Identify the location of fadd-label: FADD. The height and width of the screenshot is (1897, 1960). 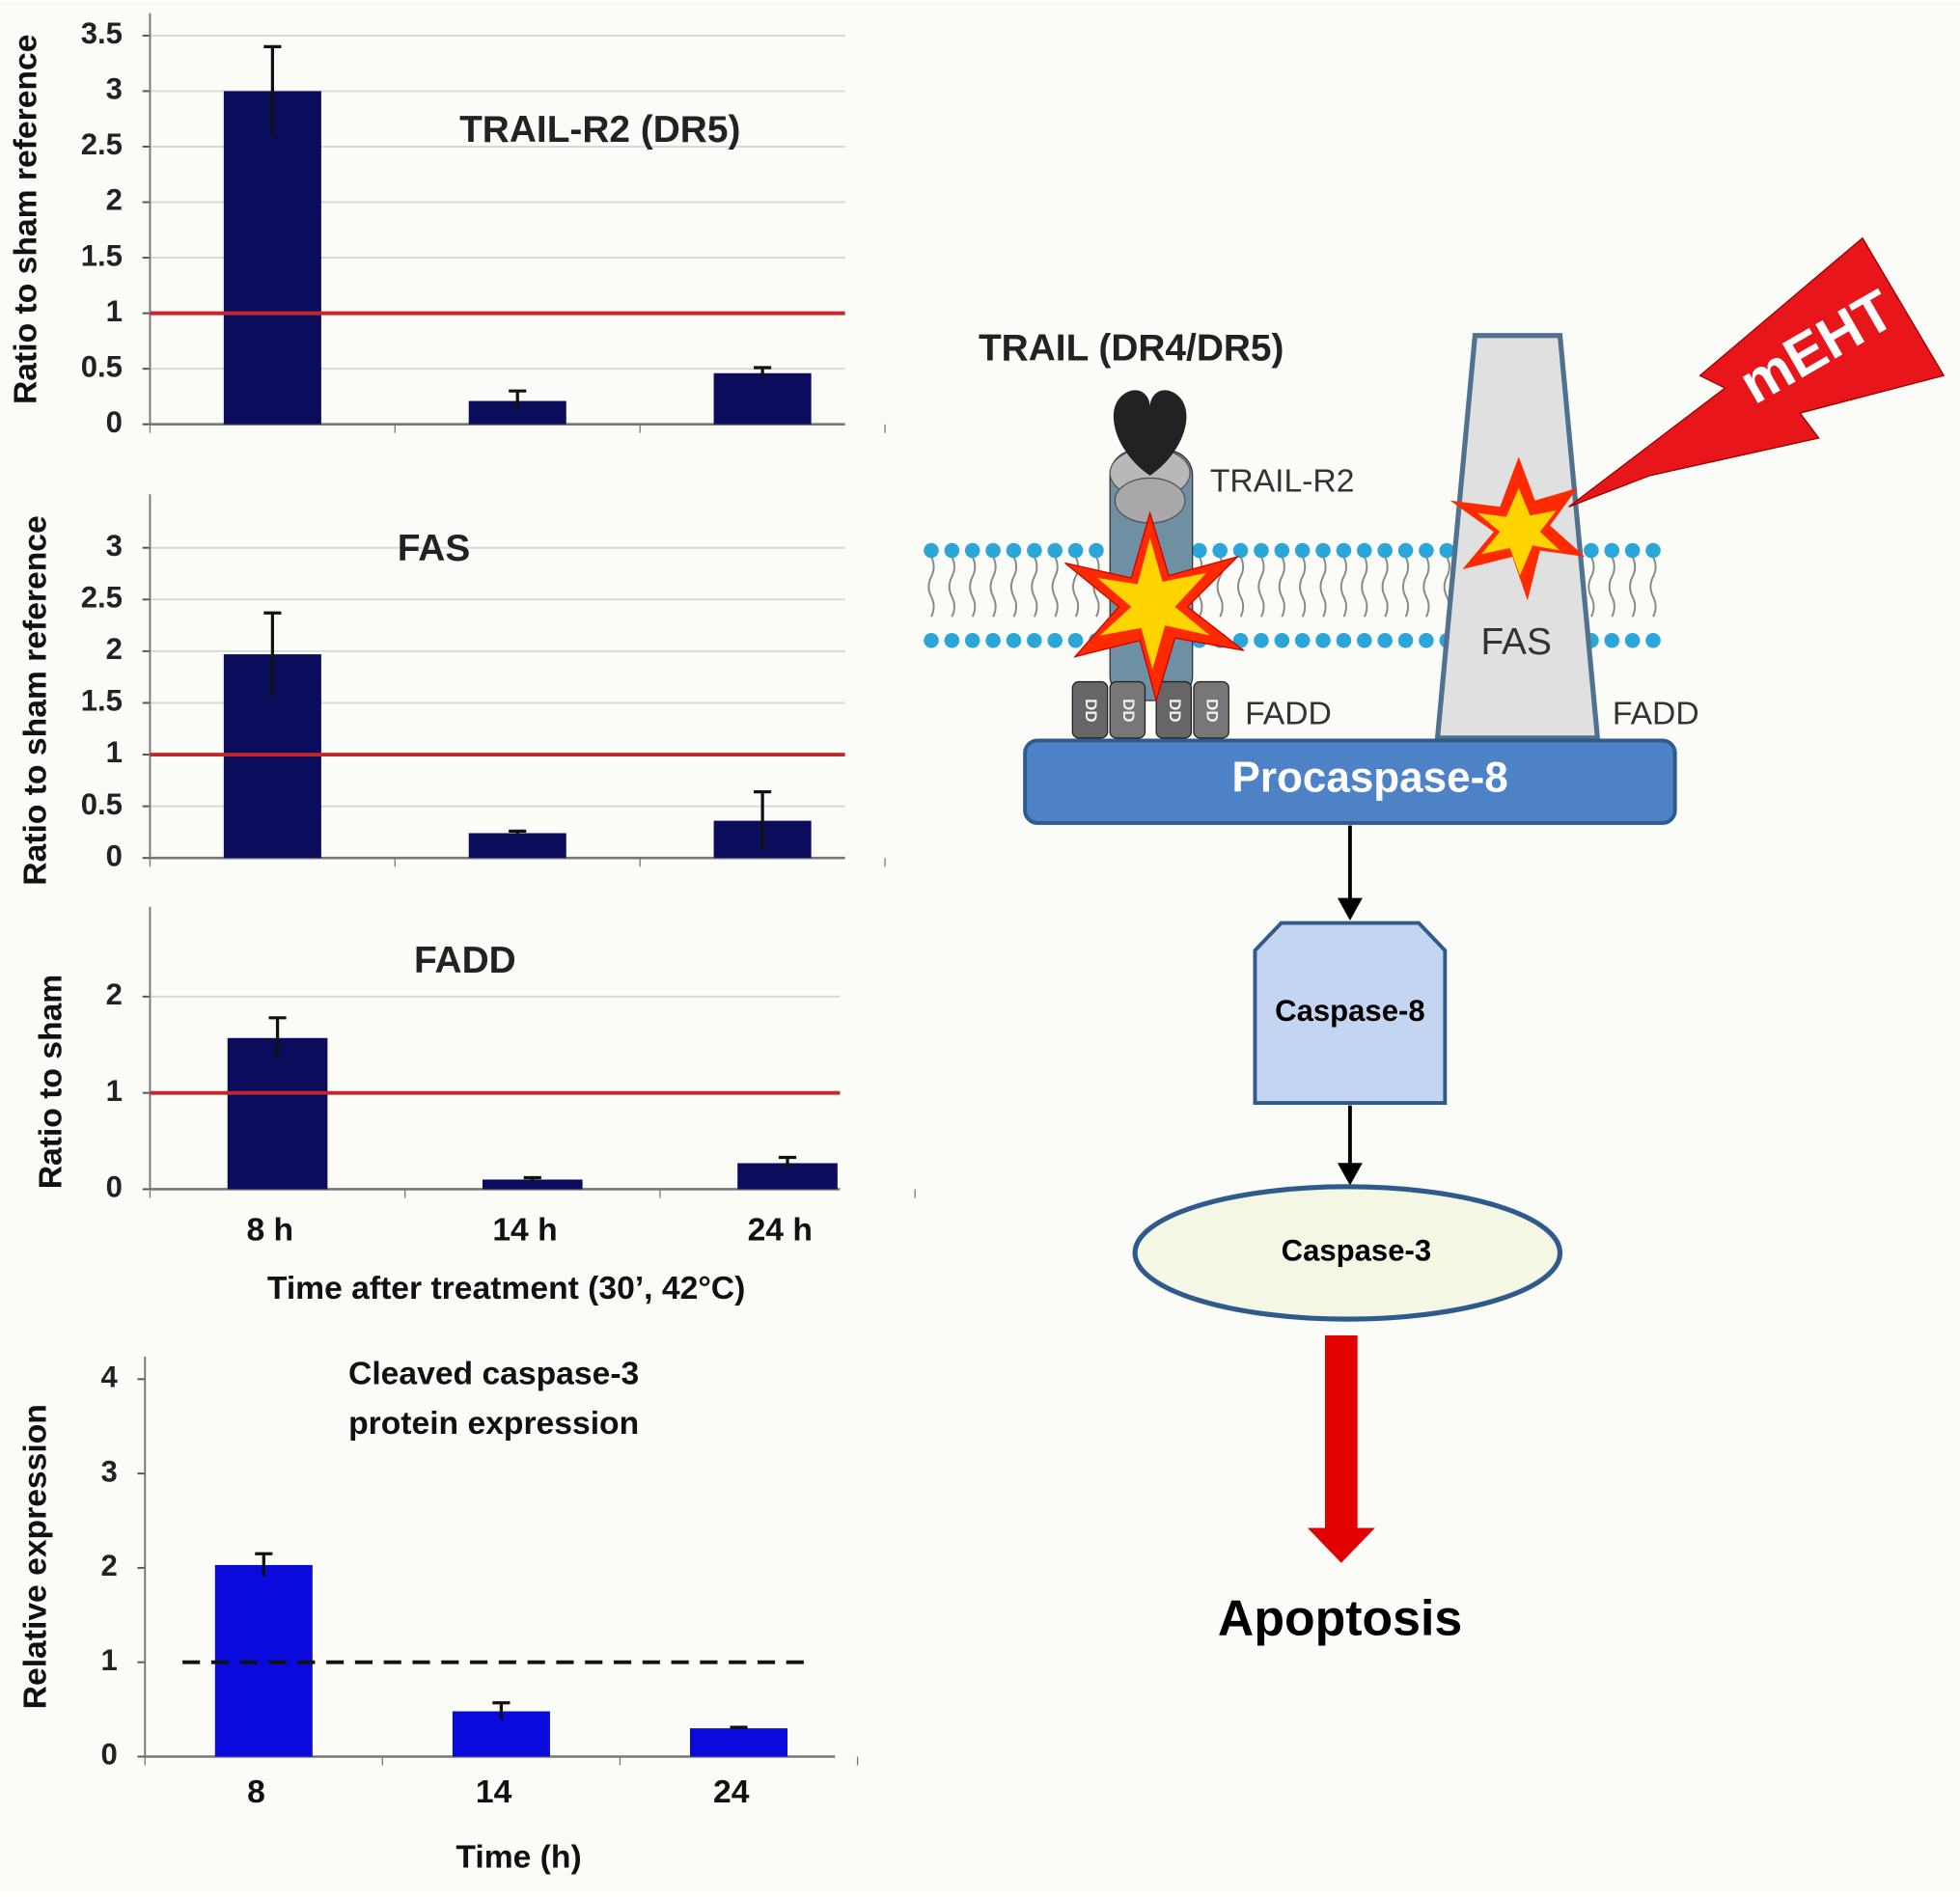
(1656, 713).